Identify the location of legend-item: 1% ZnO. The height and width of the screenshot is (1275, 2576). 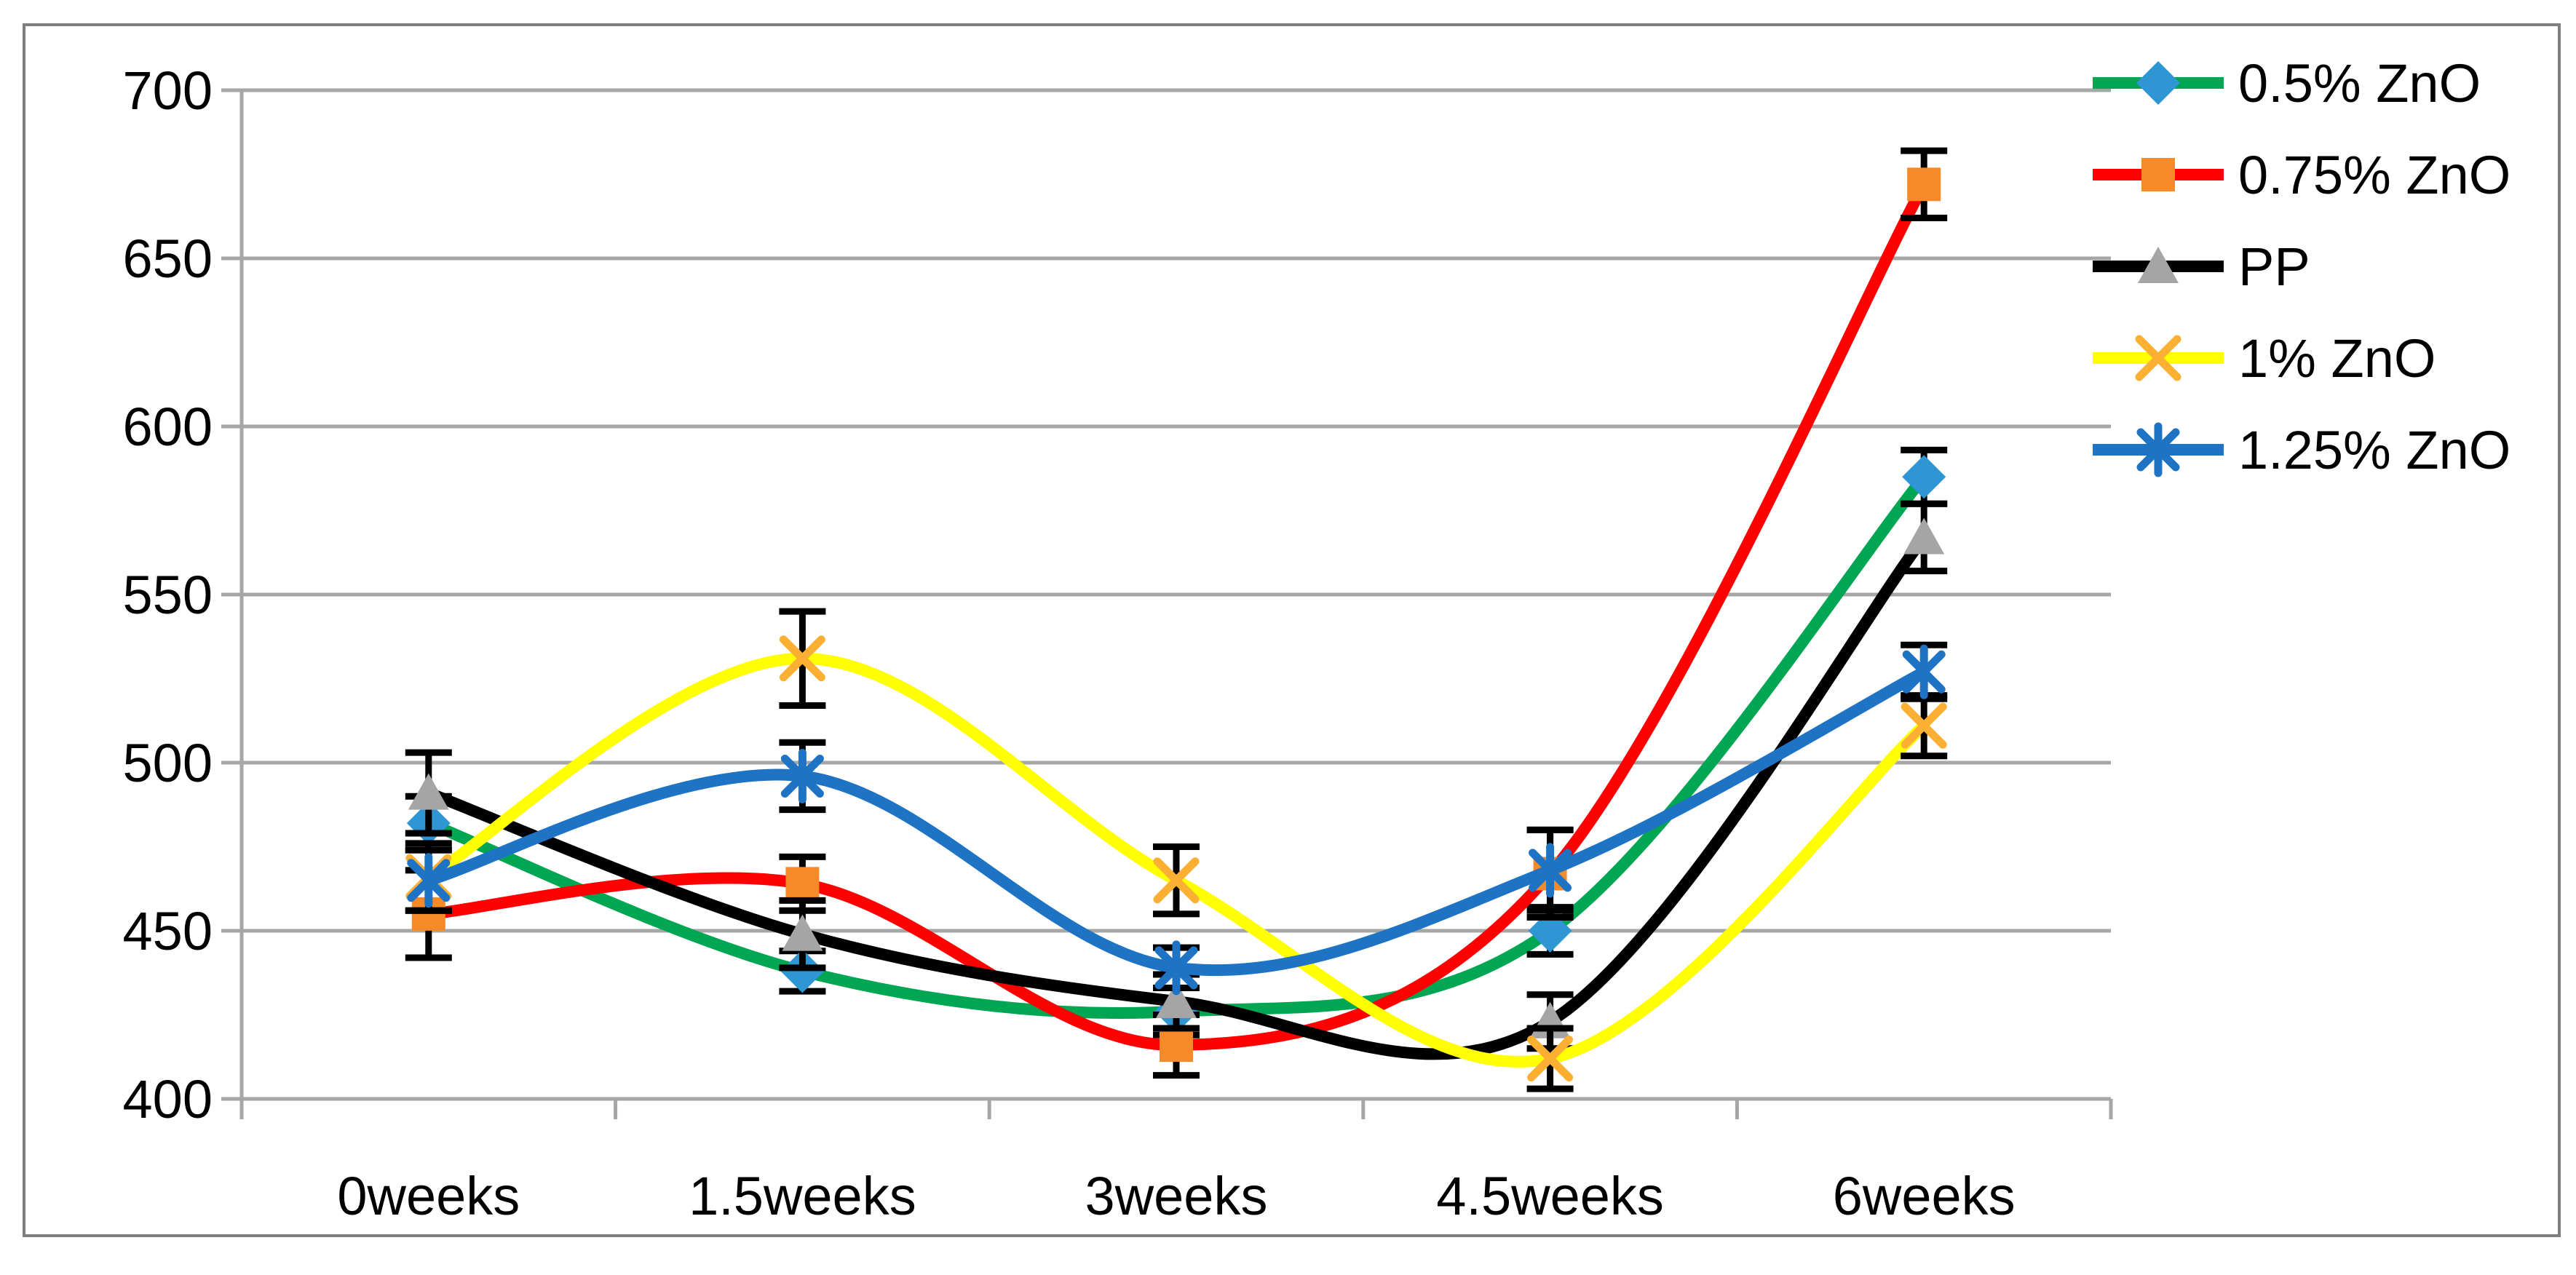
(2264, 358).